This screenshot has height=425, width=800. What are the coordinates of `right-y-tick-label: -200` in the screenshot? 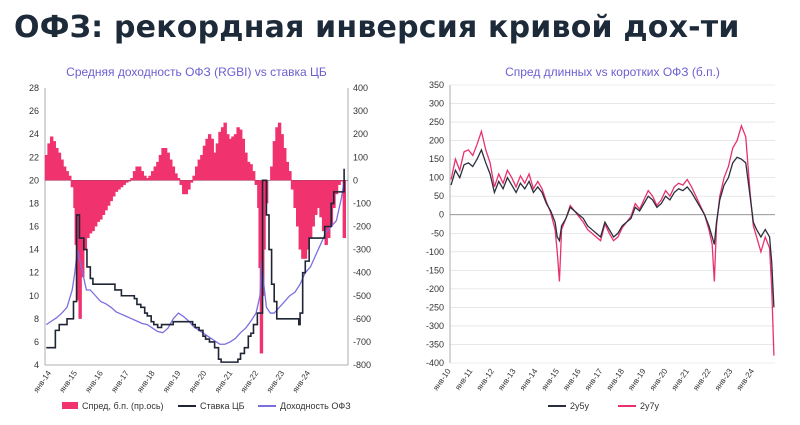 It's located at (435, 289).